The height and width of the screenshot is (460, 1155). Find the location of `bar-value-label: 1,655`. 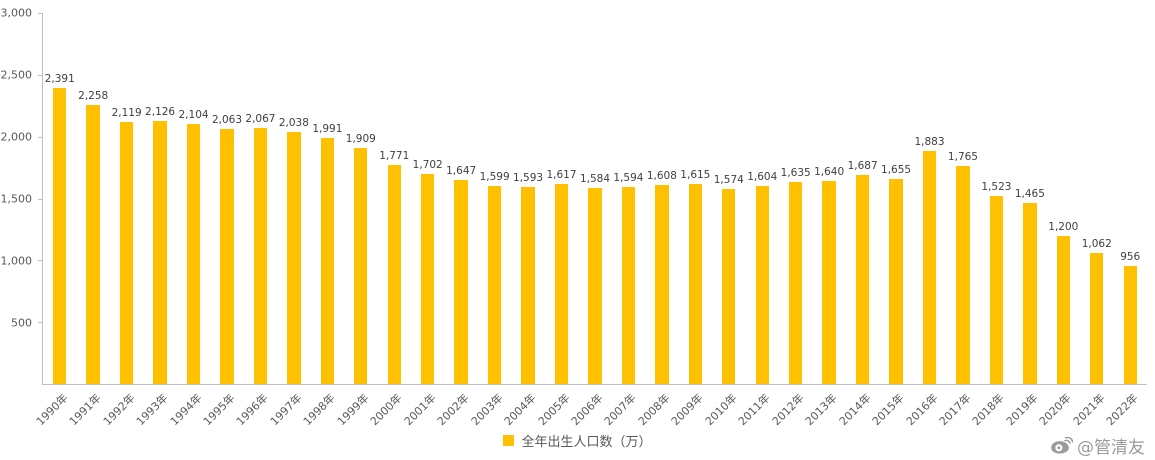

bar-value-label: 1,655 is located at coordinates (896, 170).